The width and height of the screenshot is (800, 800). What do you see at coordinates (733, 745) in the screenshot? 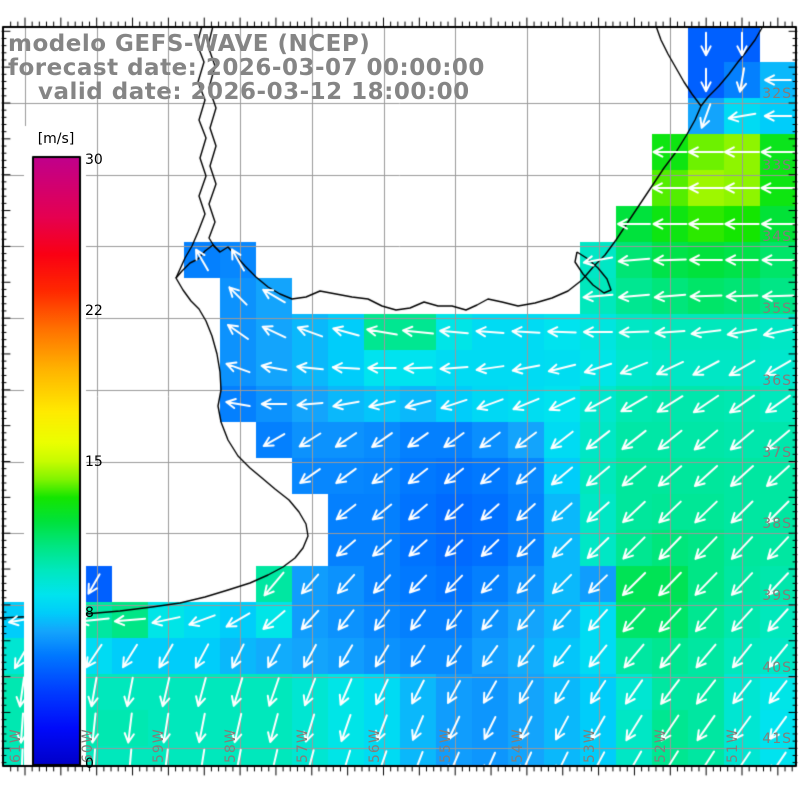
I see `x-axis-tick-label: 51W` at bounding box center [733, 745].